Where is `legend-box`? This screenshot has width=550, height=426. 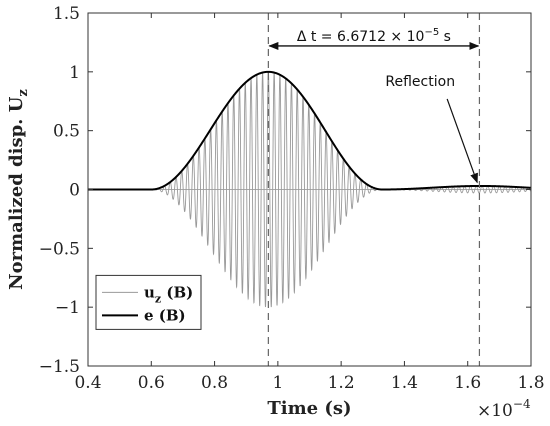
legend-box is located at coordinates (148, 302).